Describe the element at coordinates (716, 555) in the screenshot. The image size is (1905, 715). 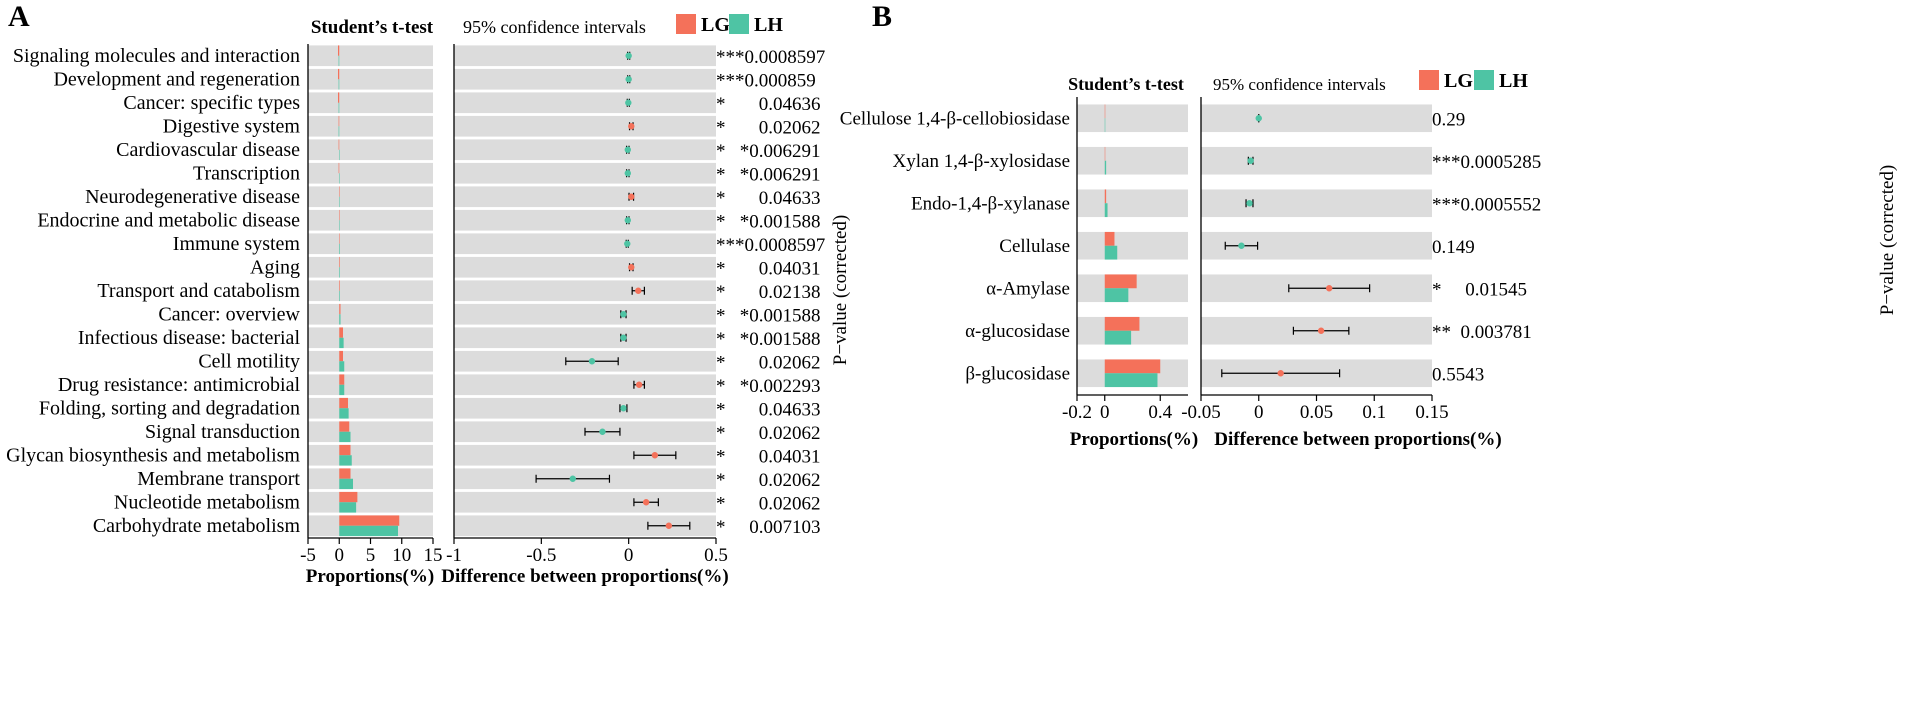
I see `right-tick-label: 0.5` at that location.